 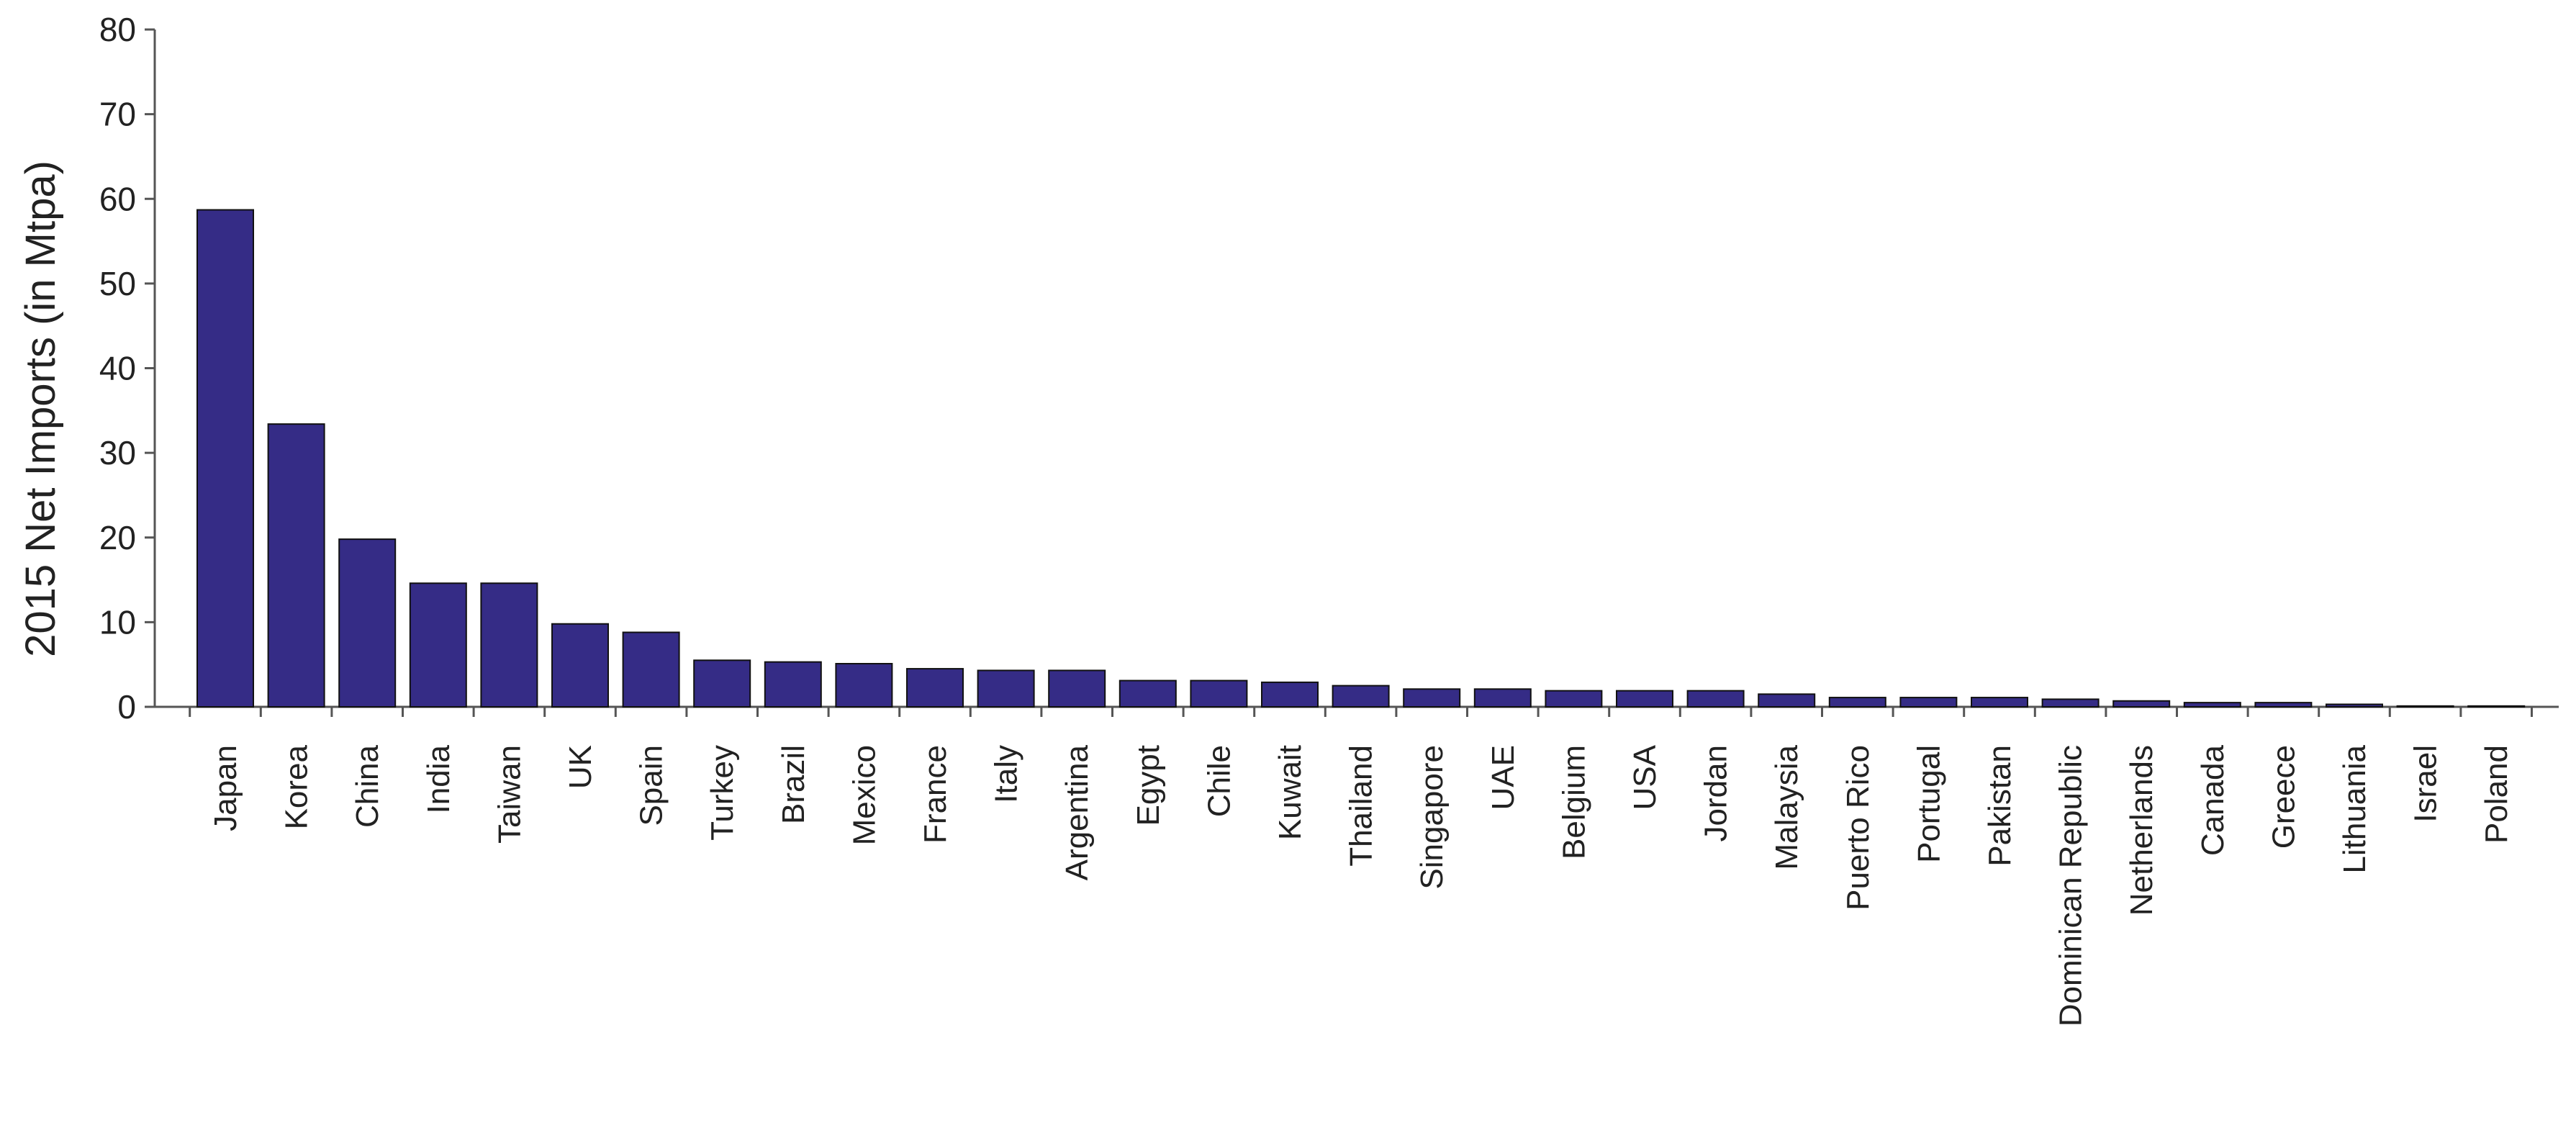 I want to click on bar-israel, so click(x=2425, y=706).